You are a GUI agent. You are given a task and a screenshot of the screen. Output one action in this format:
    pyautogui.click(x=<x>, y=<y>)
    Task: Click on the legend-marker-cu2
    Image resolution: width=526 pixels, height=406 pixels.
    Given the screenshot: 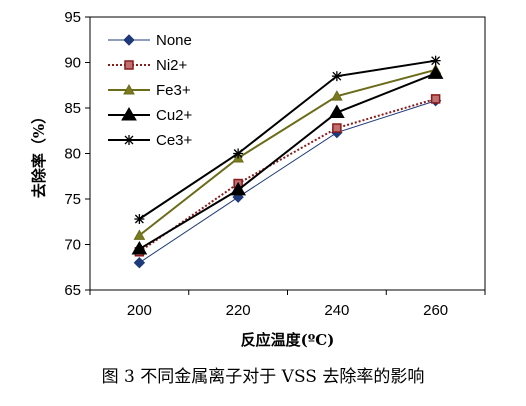 What is the action you would take?
    pyautogui.click(x=129, y=114)
    